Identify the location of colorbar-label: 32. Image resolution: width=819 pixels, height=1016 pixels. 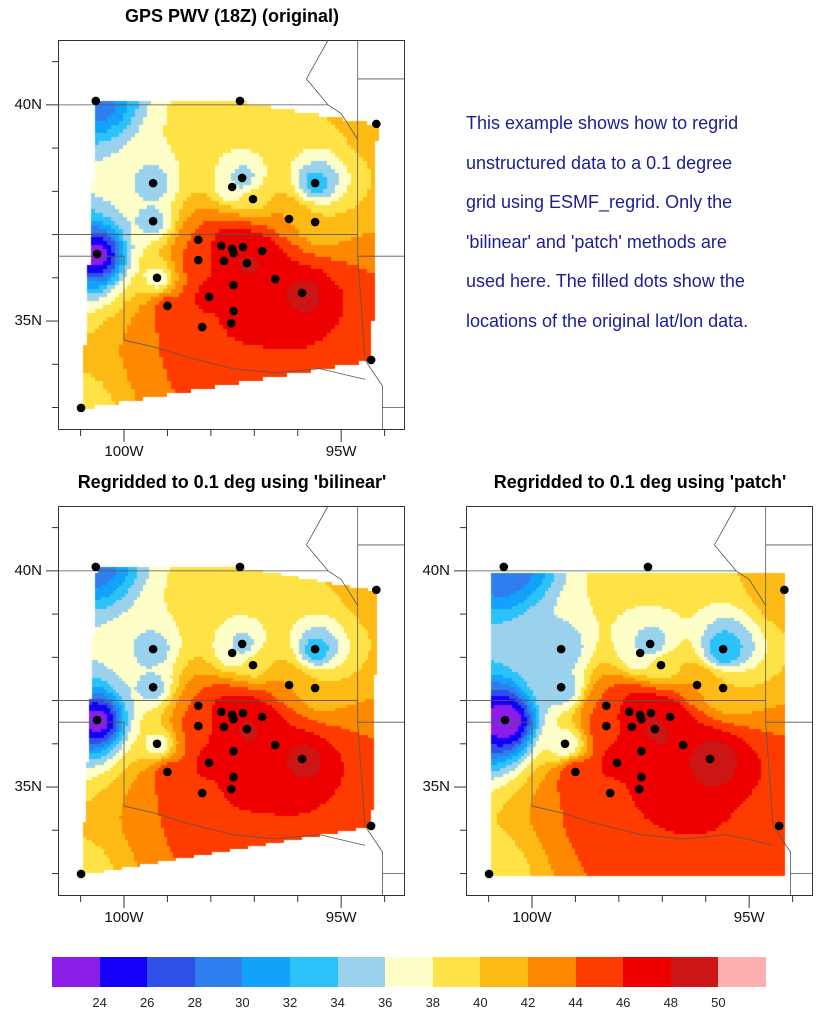
(290, 1002).